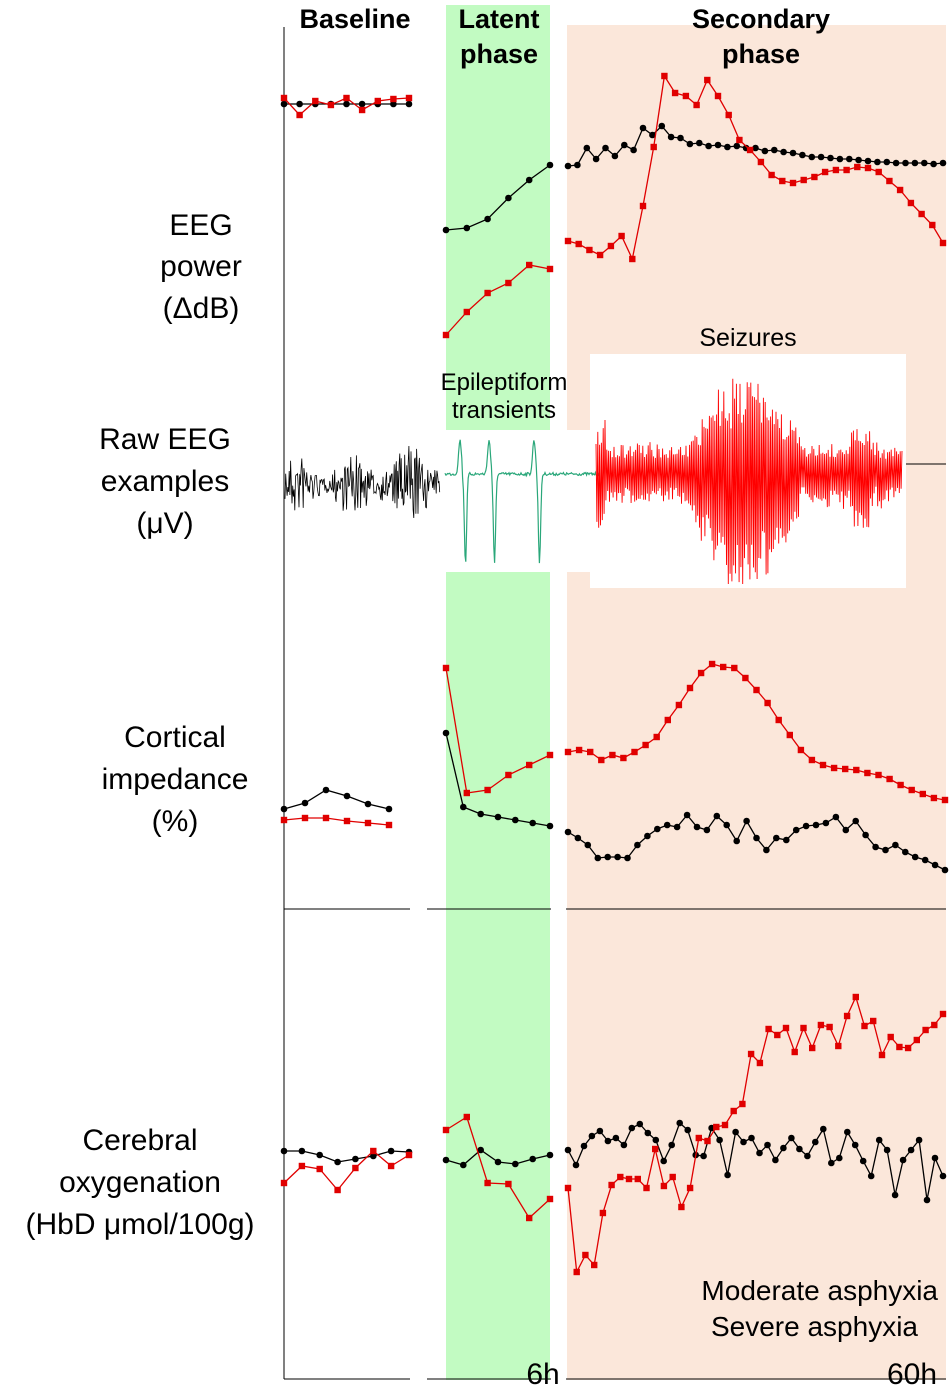 Image resolution: width=950 pixels, height=1388 pixels. I want to click on eeg-power-moderate-latent-line, so click(498, 197).